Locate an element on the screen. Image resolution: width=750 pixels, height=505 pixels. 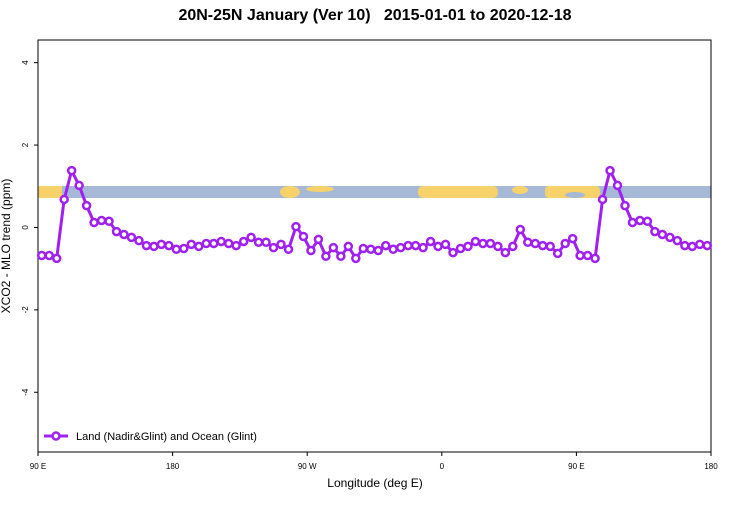
y-axis-label: XCO2 - MLO trend (ppm) is located at coordinates (6, 246).